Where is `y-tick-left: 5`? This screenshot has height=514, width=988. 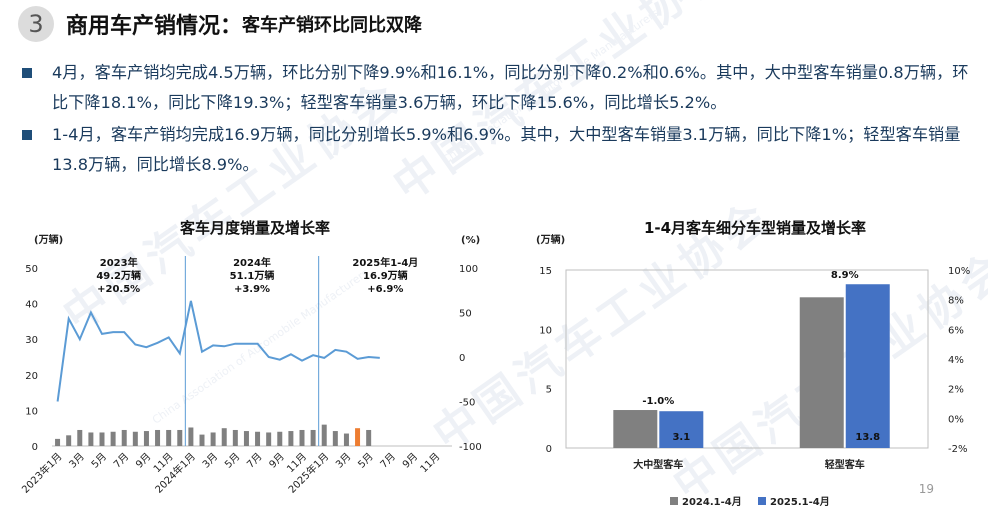
y-tick-left: 5 is located at coordinates (549, 390).